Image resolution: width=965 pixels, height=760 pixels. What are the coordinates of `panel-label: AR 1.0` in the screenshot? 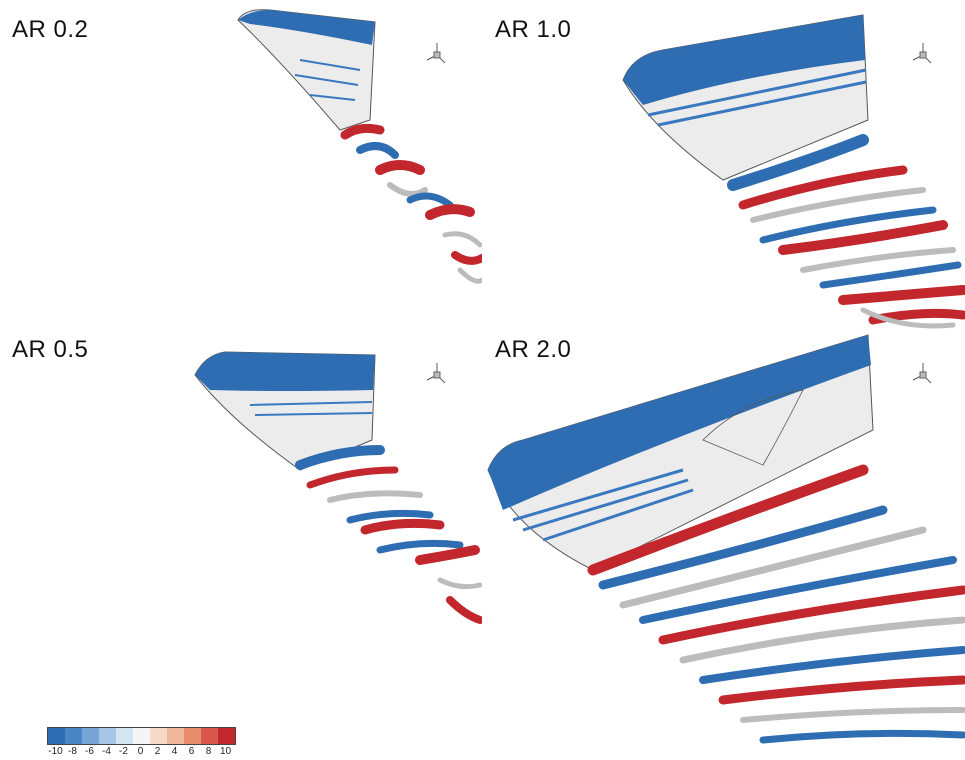 It's located at (533, 29).